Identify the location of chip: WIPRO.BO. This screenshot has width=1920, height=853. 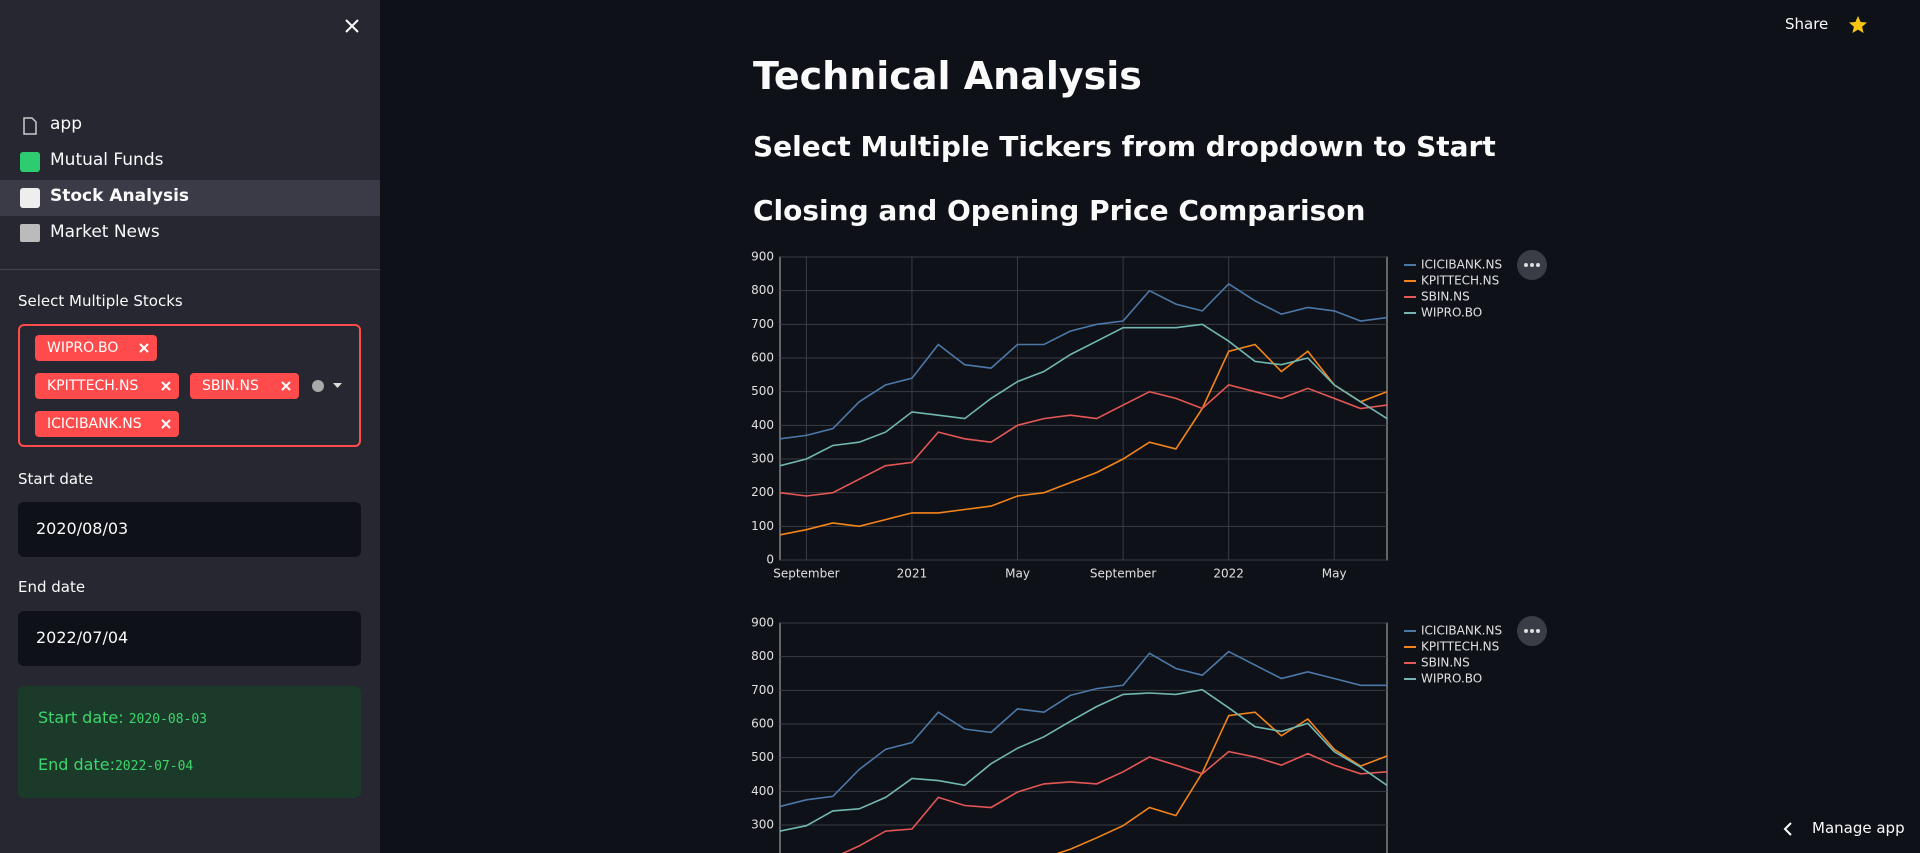
(96, 348).